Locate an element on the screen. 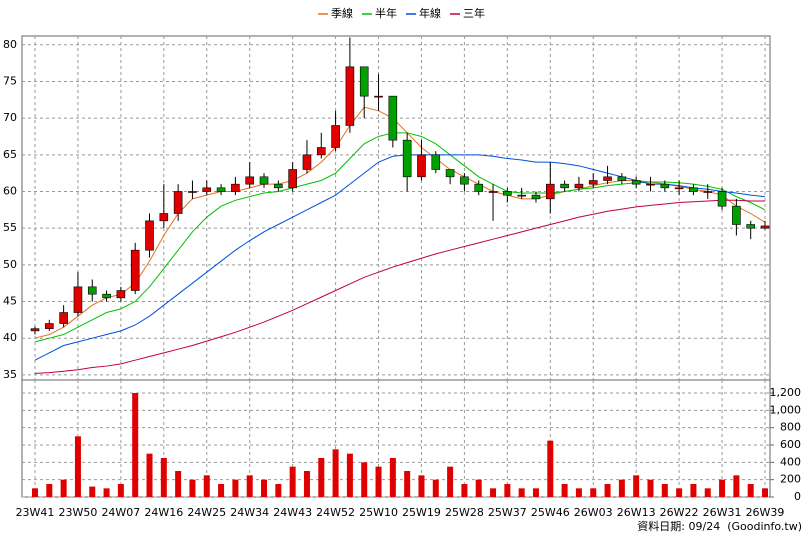  y2-tick-label: 800 is located at coordinates (790, 427).